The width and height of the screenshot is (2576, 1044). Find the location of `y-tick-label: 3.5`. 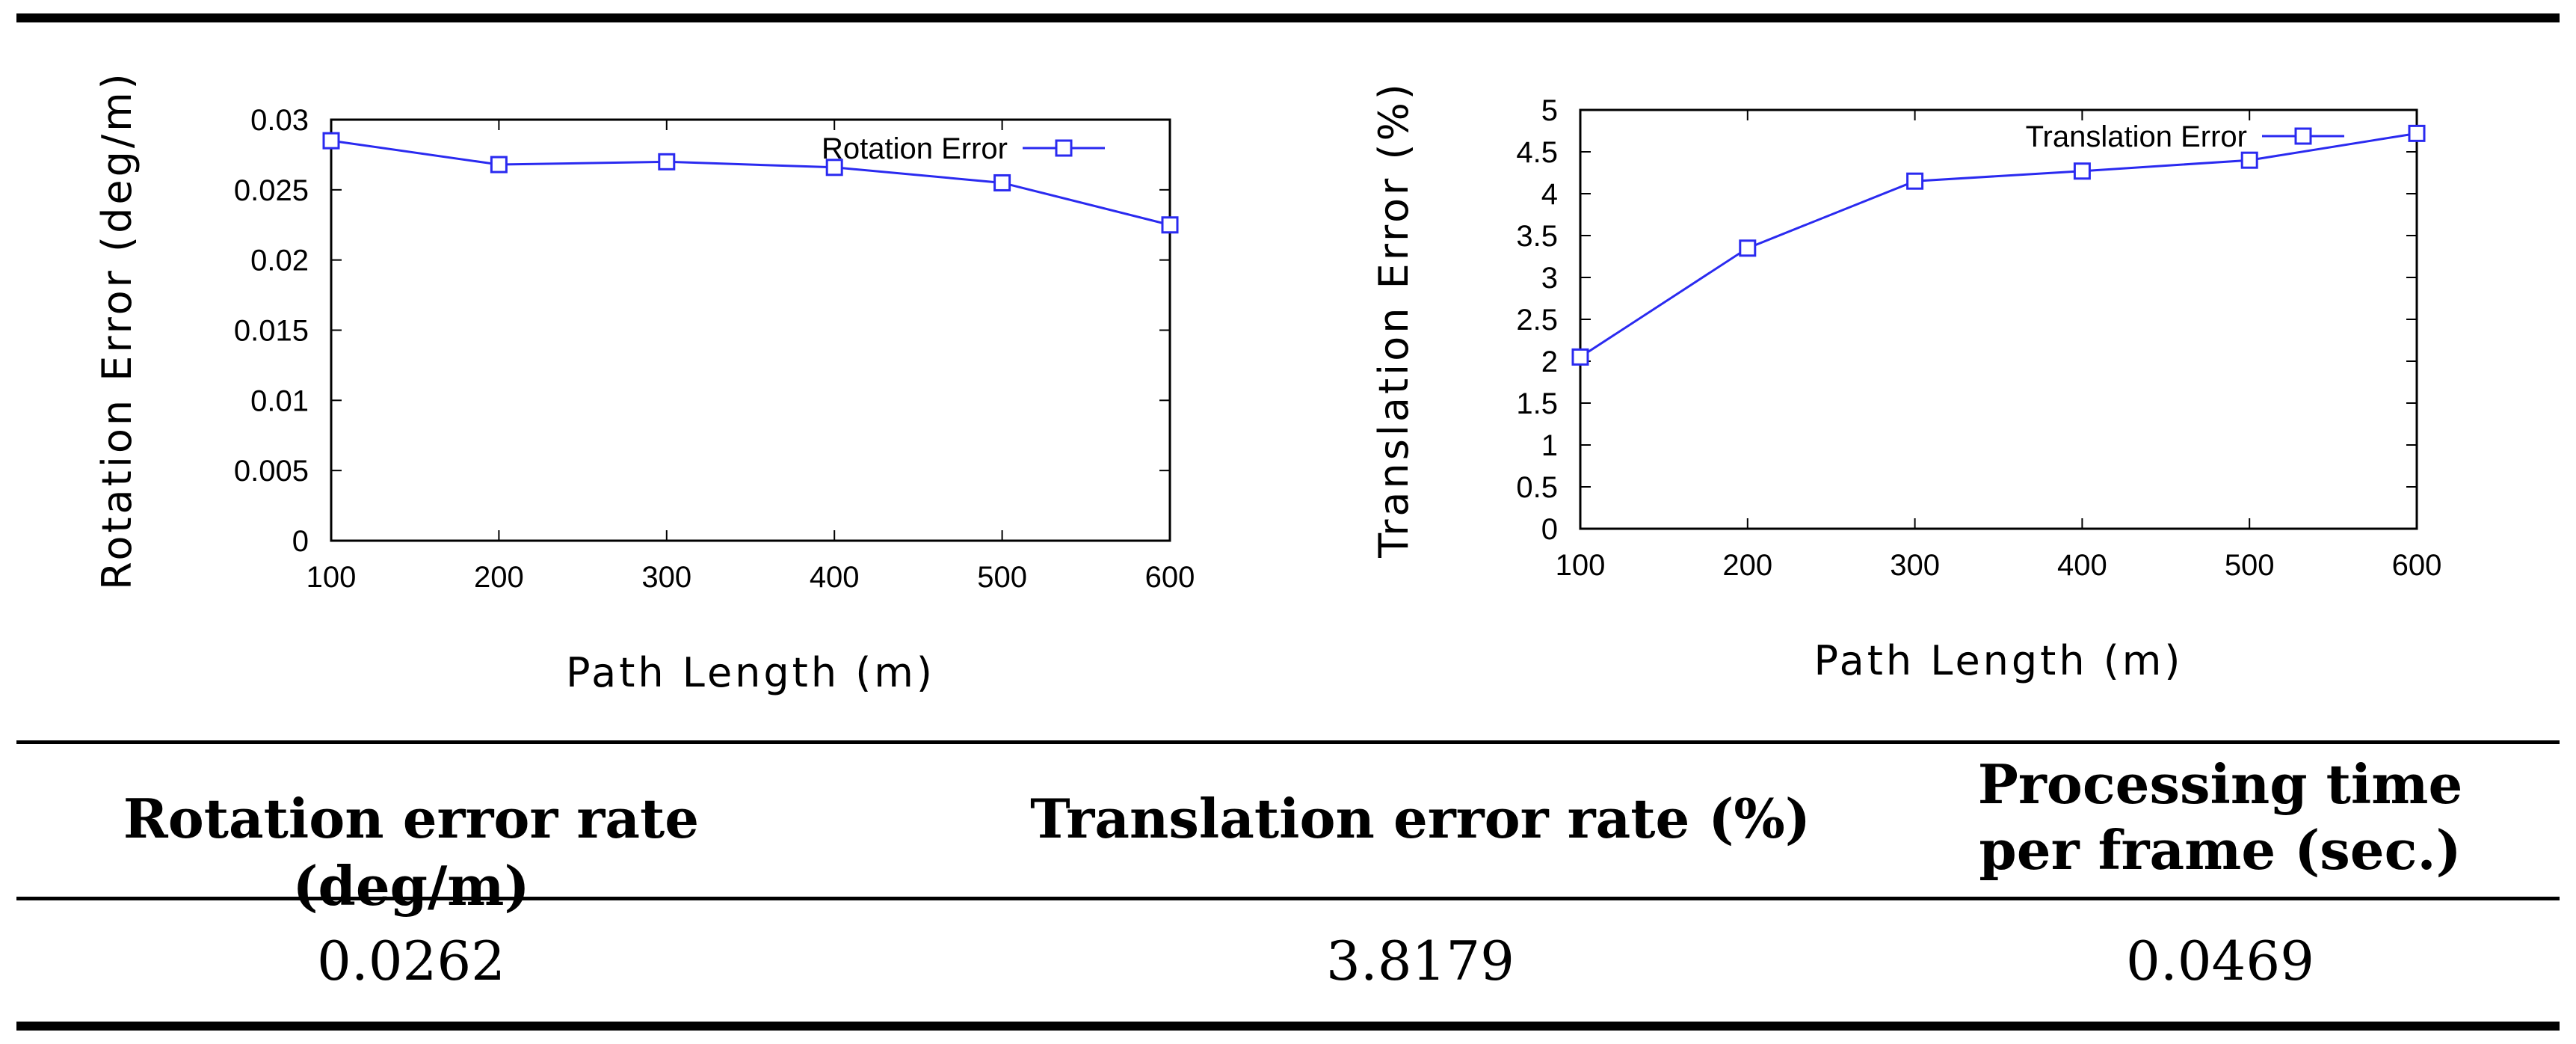

y-tick-label: 3.5 is located at coordinates (1537, 236).